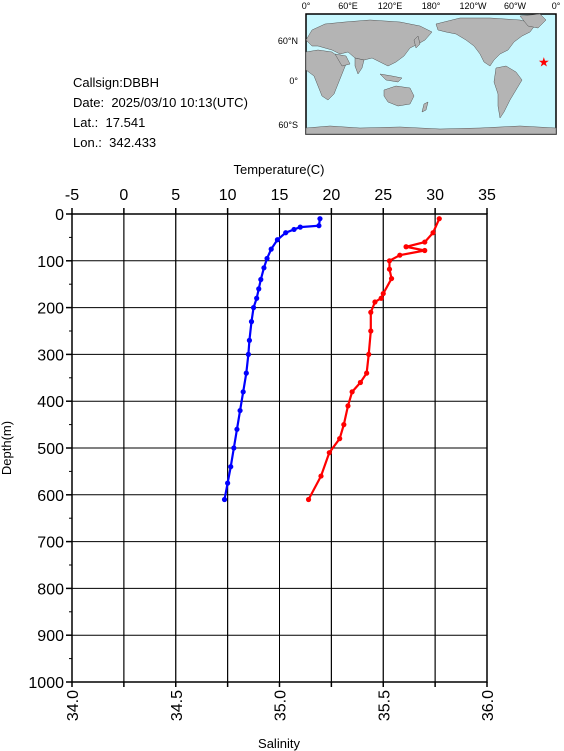  Describe the element at coordinates (7, 448) in the screenshot. I see `y-axis-label: Depth(m)` at that location.